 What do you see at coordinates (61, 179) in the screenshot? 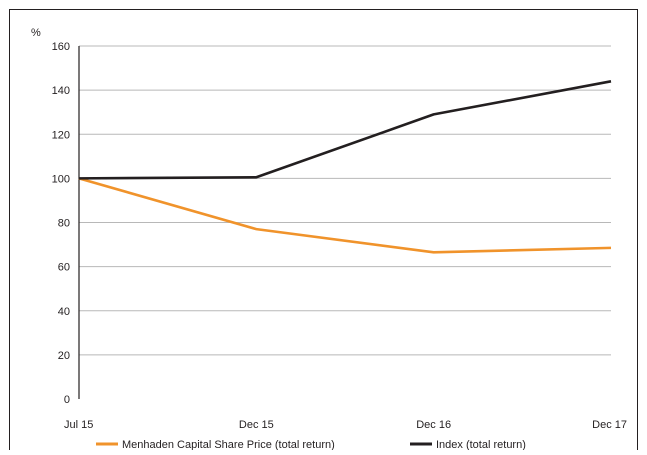
I see `y-tick-label: 100` at bounding box center [61, 179].